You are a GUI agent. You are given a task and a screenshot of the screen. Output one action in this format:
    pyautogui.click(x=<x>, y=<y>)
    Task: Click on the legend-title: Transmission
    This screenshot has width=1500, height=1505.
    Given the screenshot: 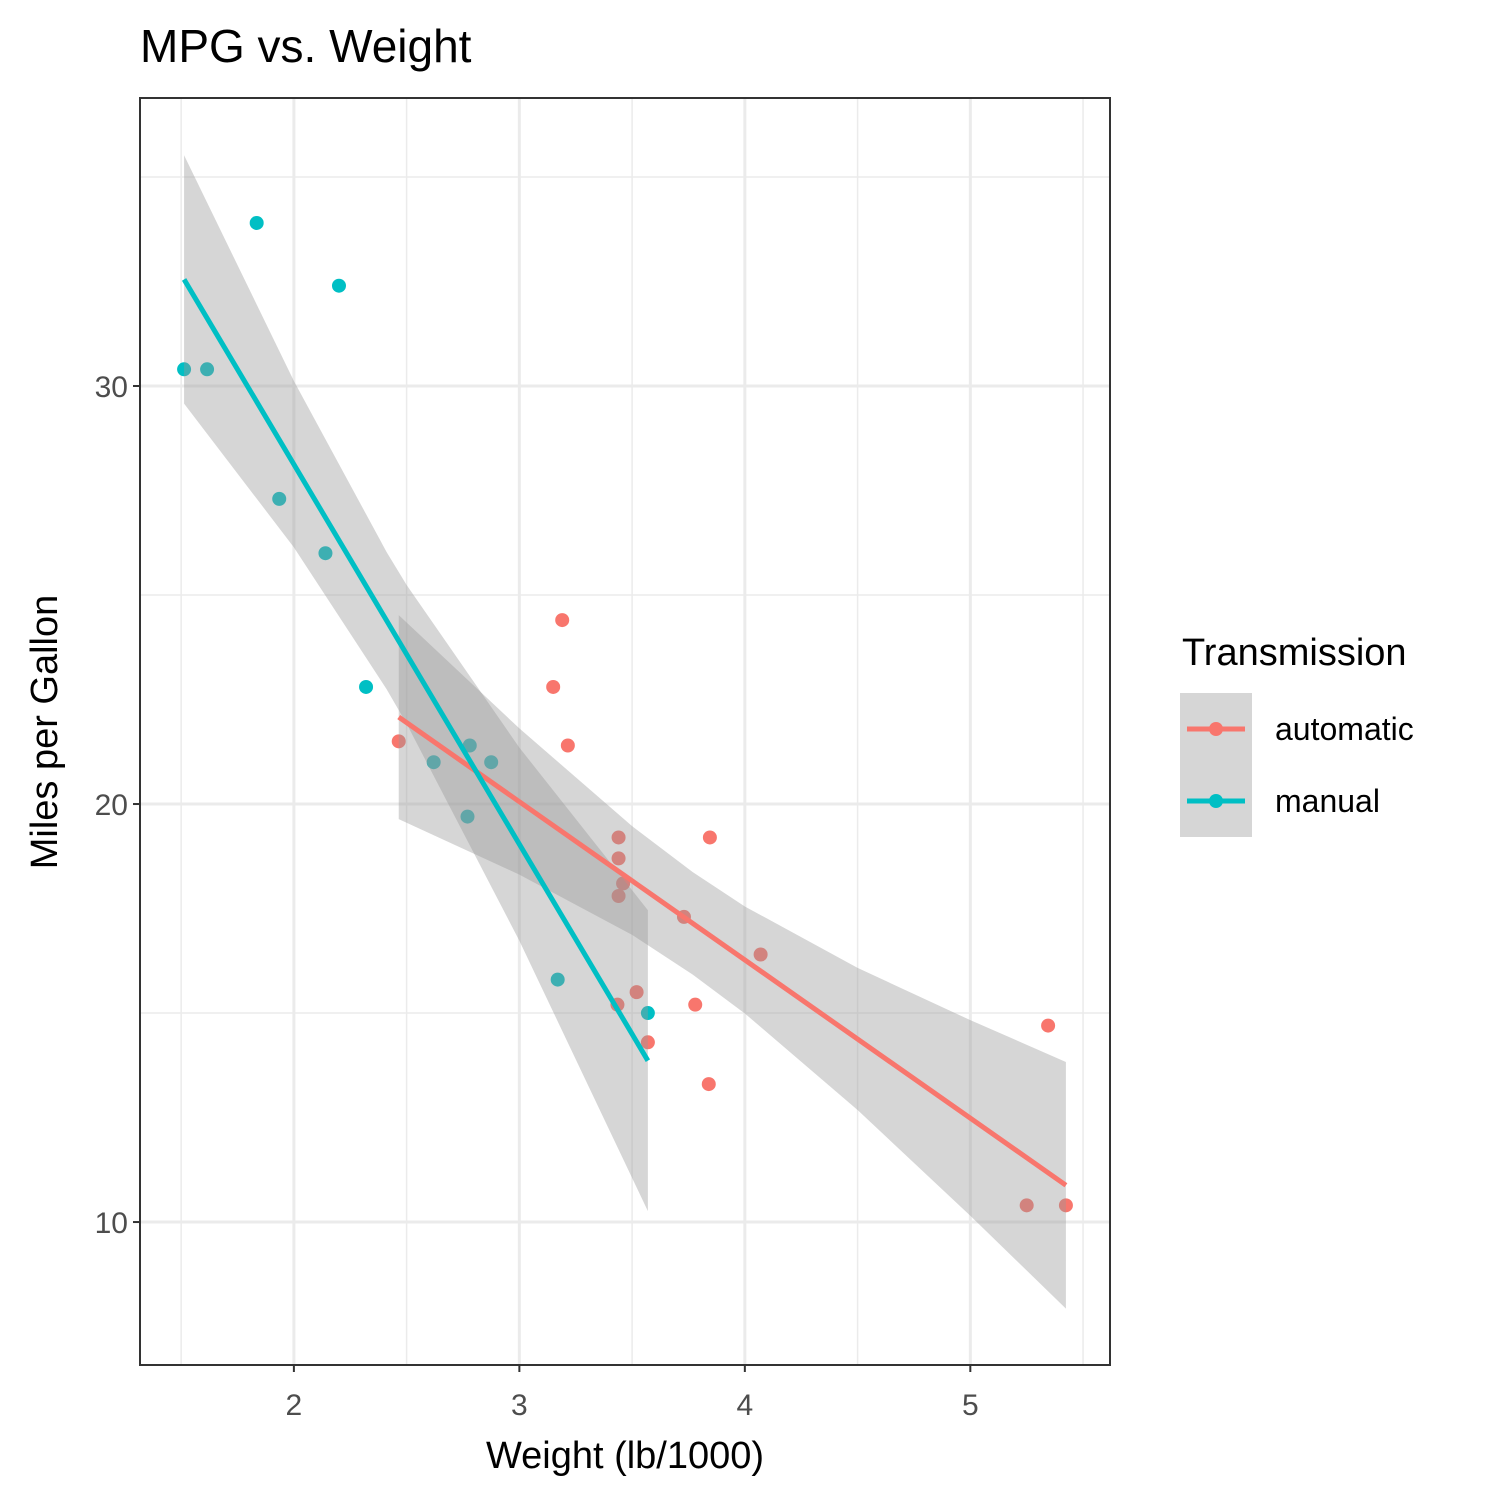 What is the action you would take?
    pyautogui.click(x=1294, y=653)
    